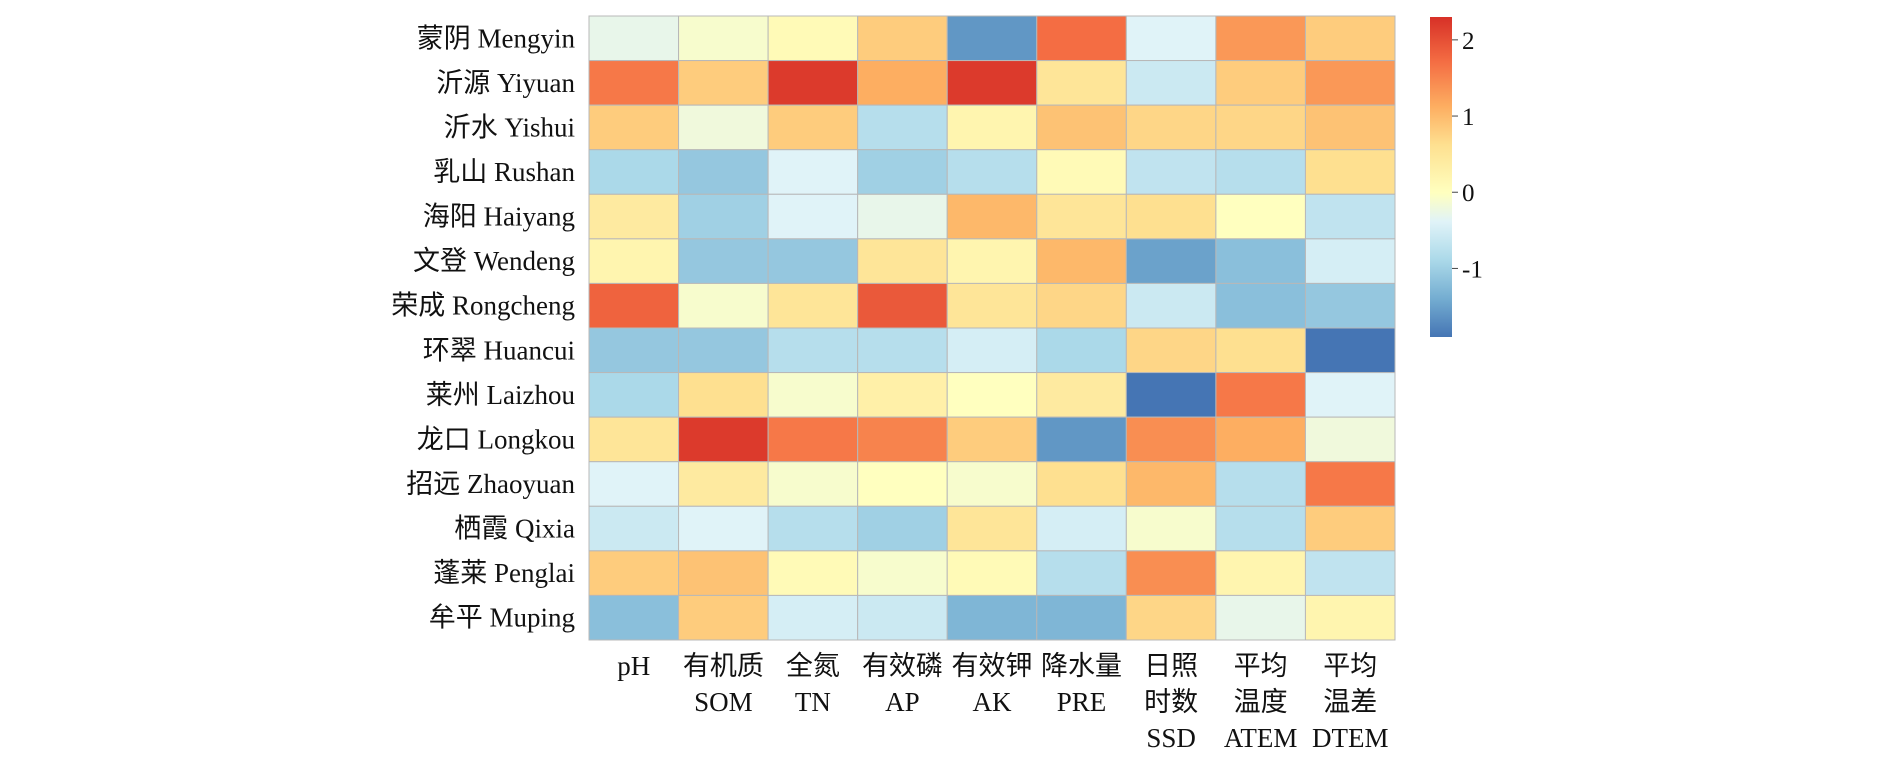 This screenshot has width=1890, height=768. I want to click on row-label: 栖霞 Qixia, so click(514, 529).